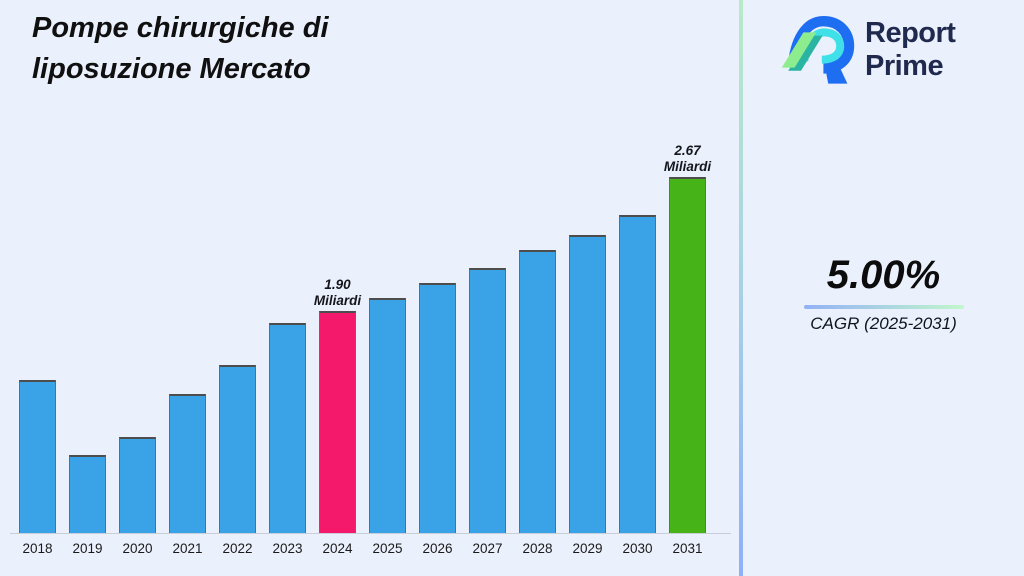 The height and width of the screenshot is (576, 1024). Describe the element at coordinates (387, 427) in the screenshot. I see `bar-2025: 2025` at that location.